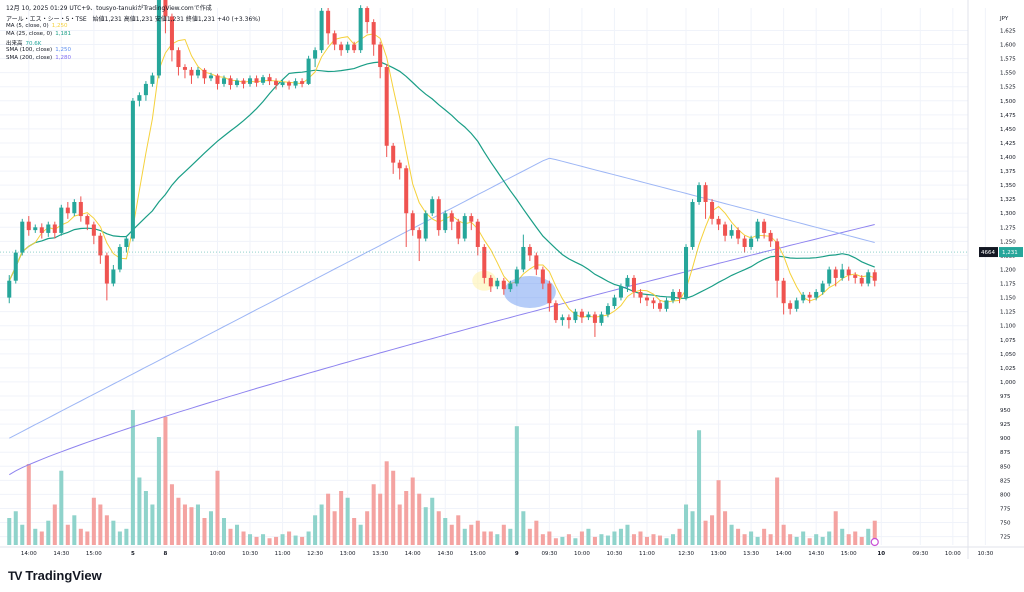  I want to click on y-tick-label: 825, so click(1005, 481).